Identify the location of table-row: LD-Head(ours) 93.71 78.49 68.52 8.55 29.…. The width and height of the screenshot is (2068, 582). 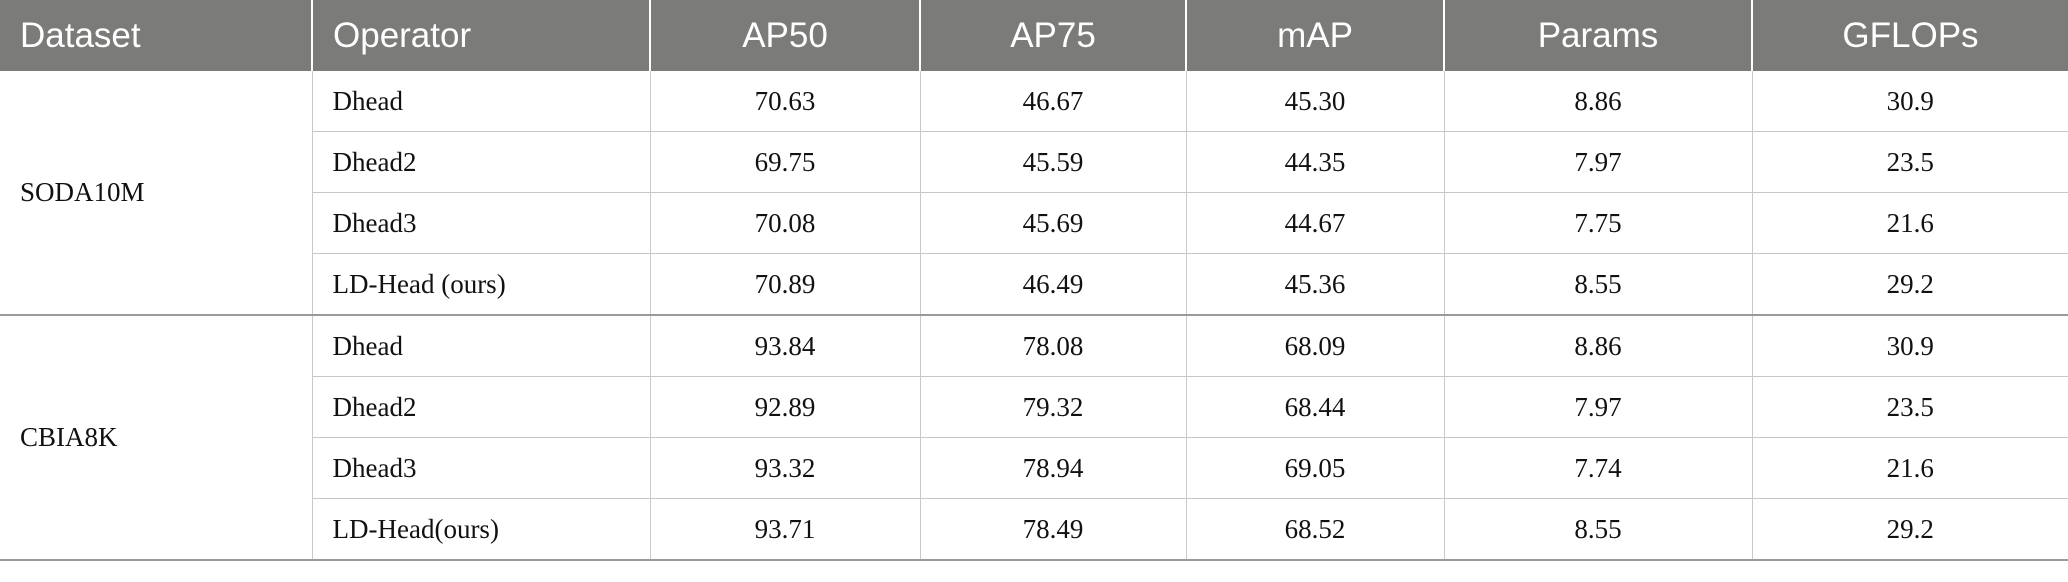
(1034, 529).